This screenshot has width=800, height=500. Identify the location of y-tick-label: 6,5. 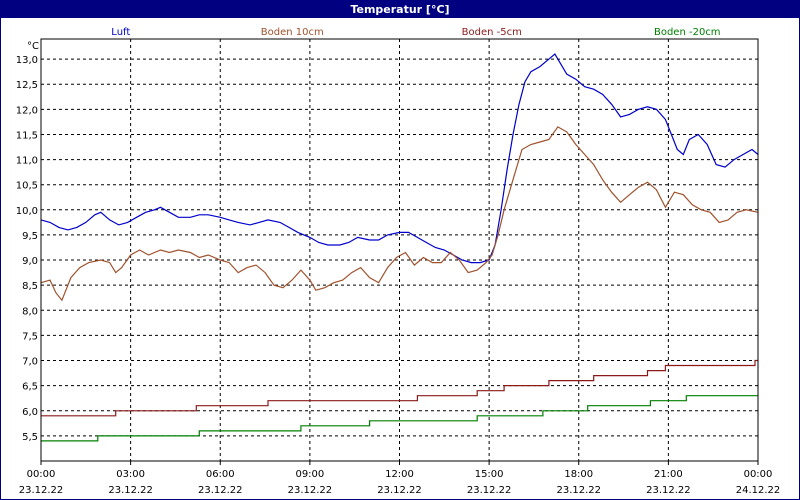
(30, 387).